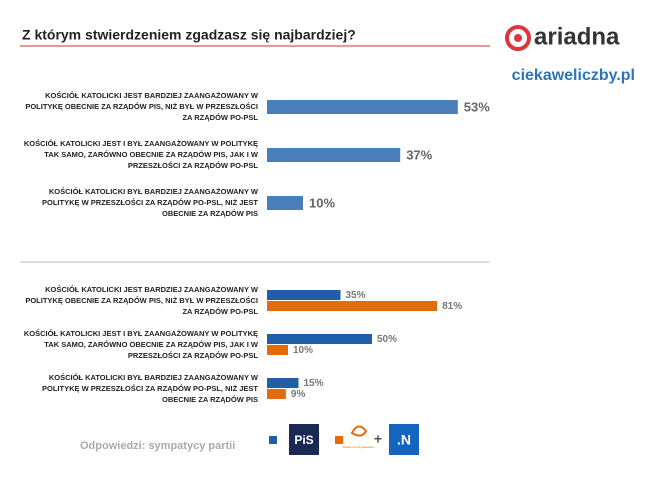  Describe the element at coordinates (356, 295) in the screenshot. I see `value-label: 35%` at that location.